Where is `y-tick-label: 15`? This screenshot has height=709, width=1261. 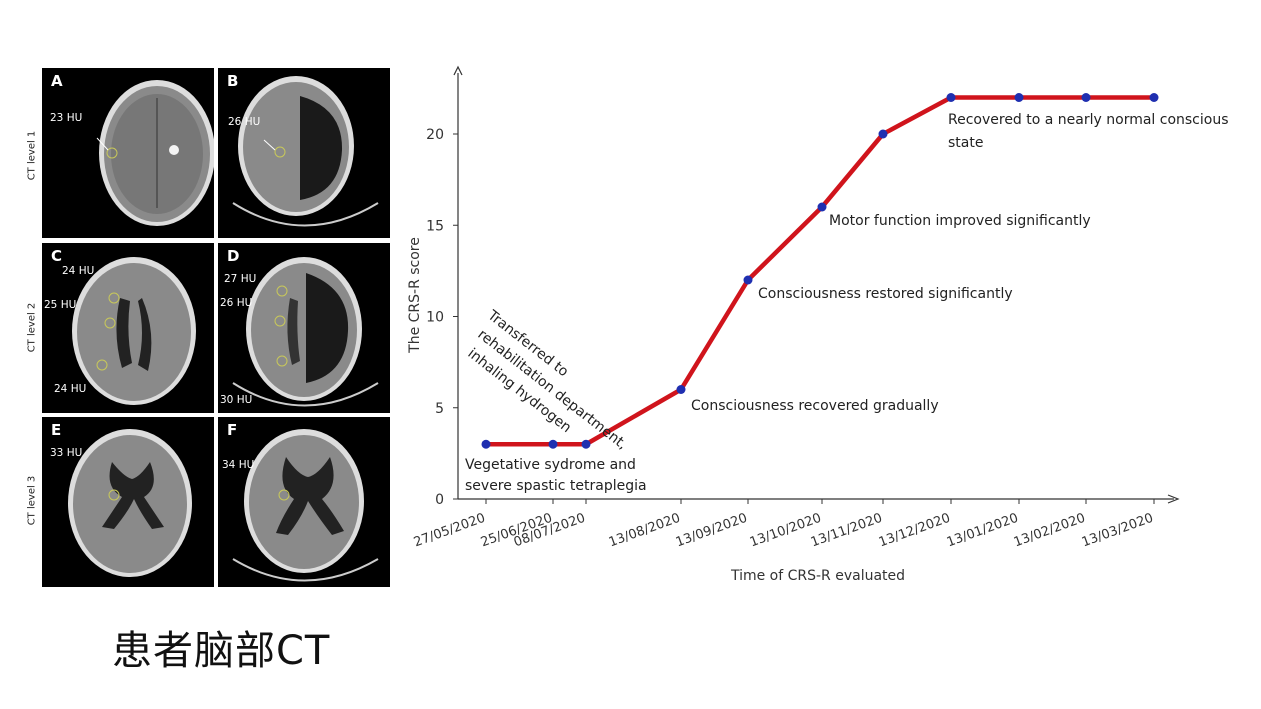
y-tick-label: 15 is located at coordinates (435, 226).